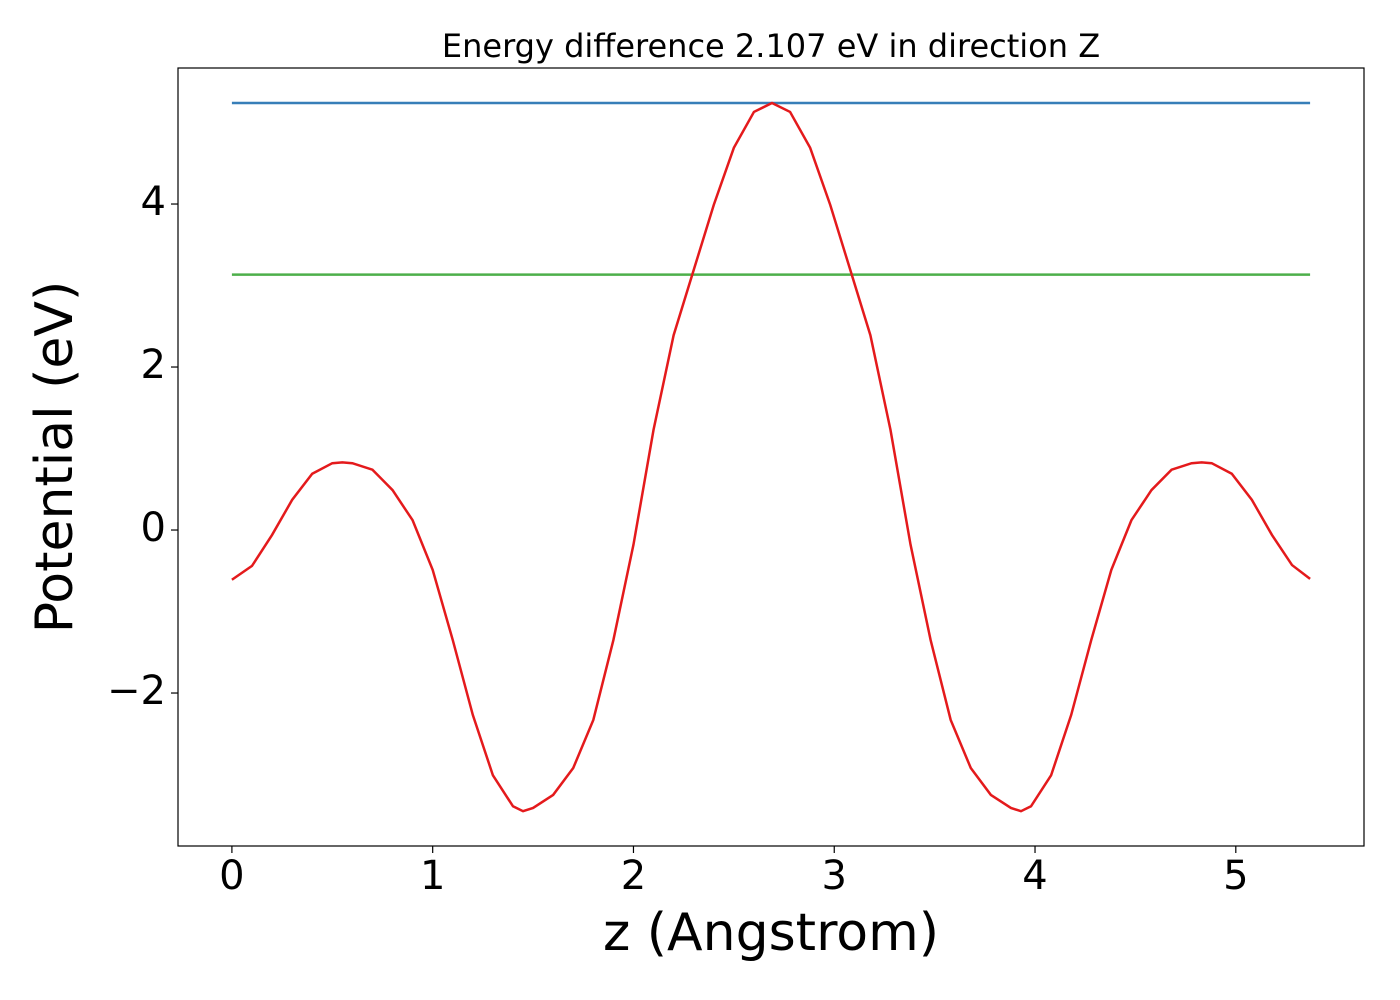  Describe the element at coordinates (153, 202) in the screenshot. I see `y-tick-label: 4` at that location.